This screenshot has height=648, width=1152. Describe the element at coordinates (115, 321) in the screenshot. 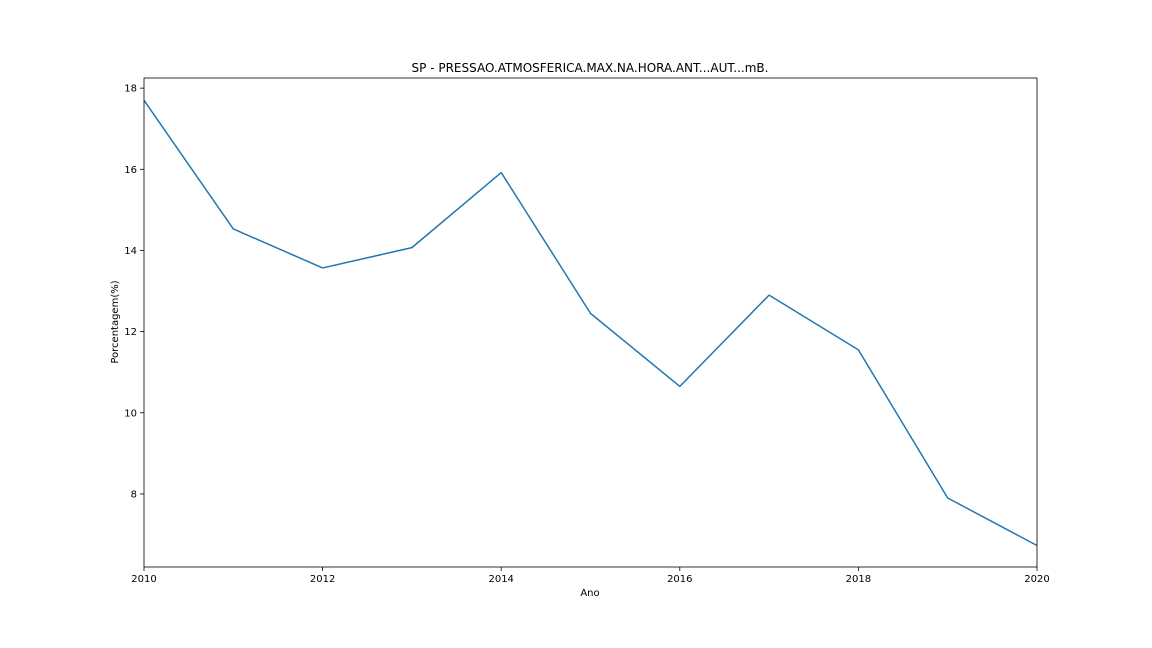

I see `y-axis-label: Porcentagem(%)` at that location.